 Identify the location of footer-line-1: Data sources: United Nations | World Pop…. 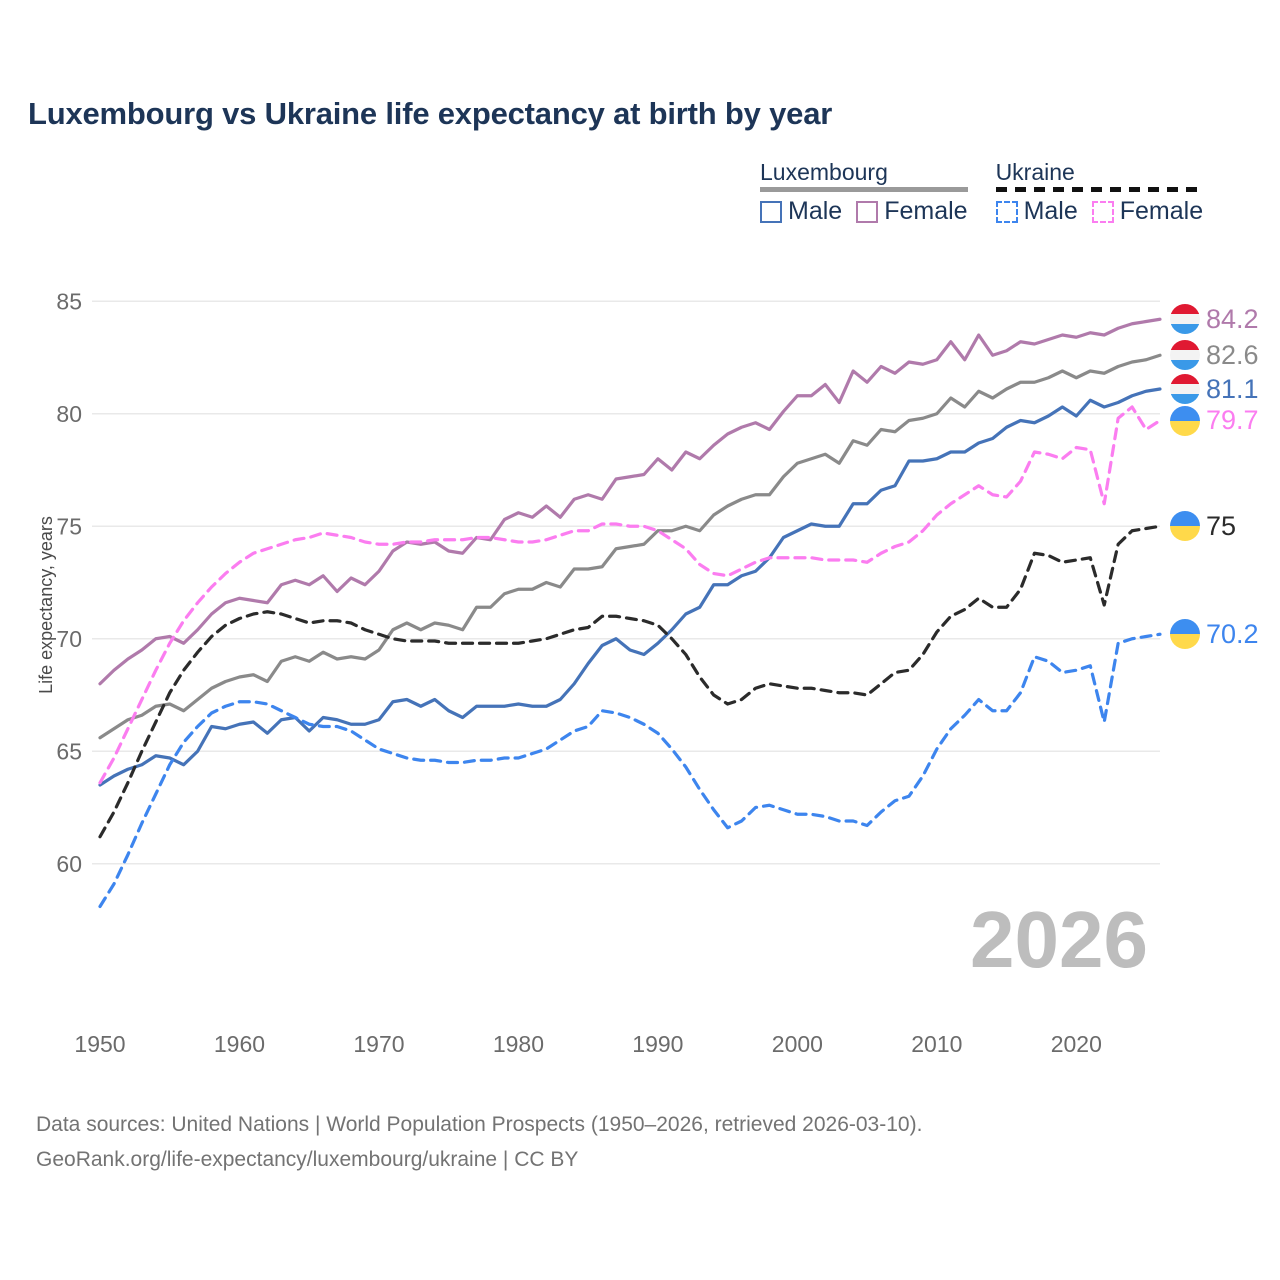
(479, 1124).